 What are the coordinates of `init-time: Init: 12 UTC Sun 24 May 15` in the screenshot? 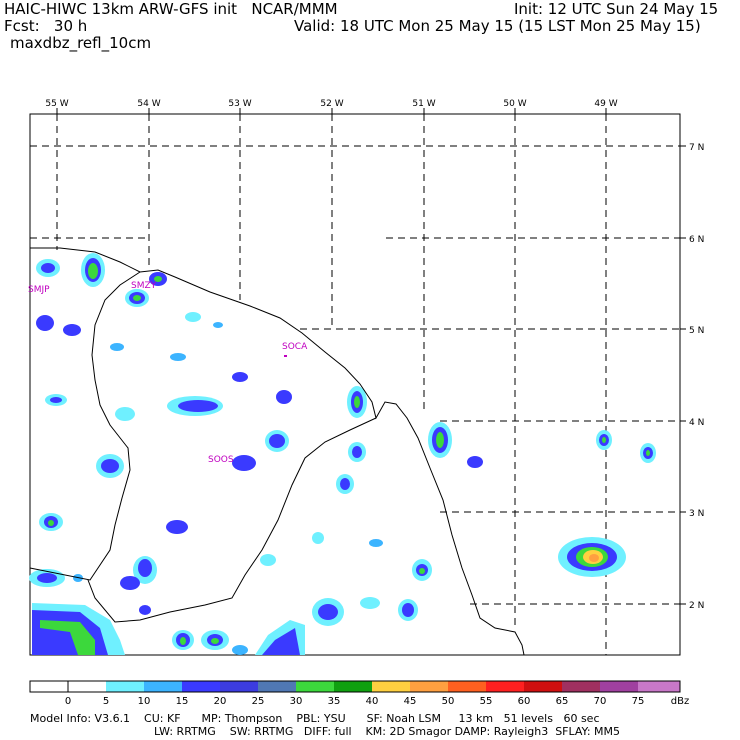 It's located at (616, 9).